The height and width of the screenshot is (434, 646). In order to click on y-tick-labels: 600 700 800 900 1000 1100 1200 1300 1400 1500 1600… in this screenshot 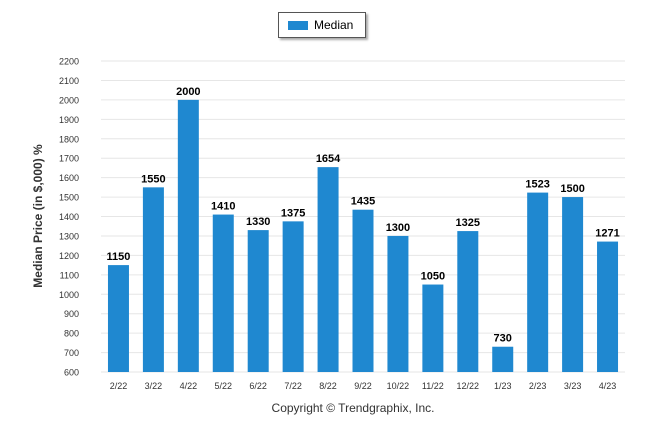, I will do `click(69, 217)`.